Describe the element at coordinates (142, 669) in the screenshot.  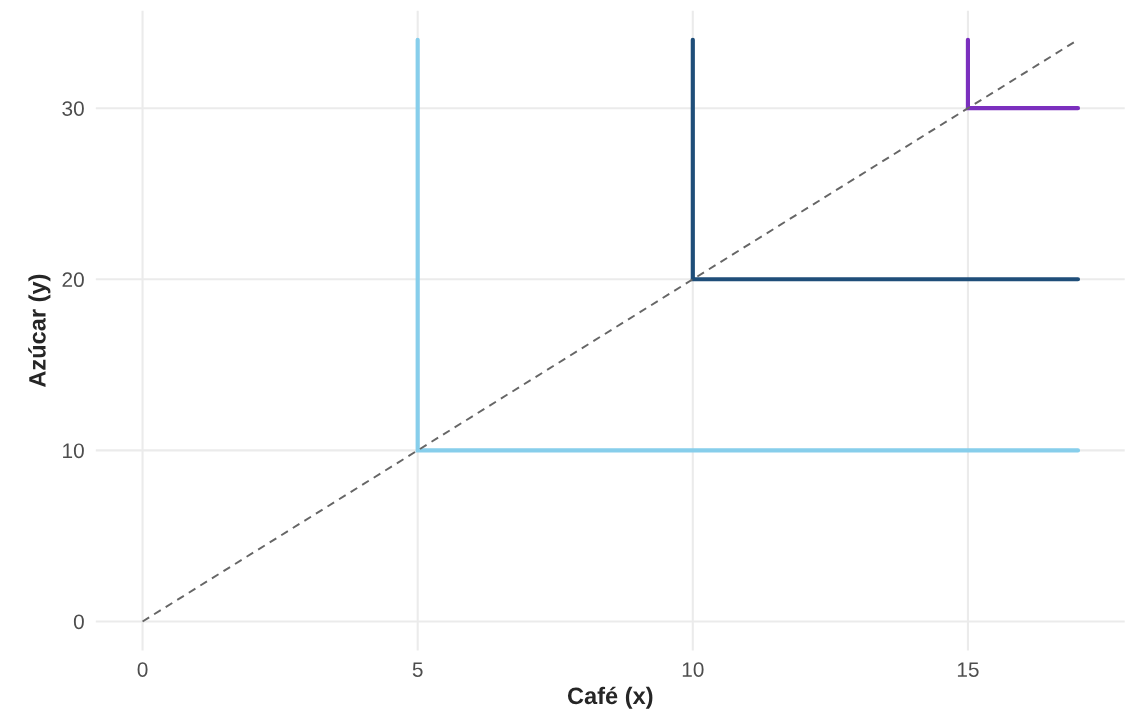
I see `x-tick-label: 0` at that location.